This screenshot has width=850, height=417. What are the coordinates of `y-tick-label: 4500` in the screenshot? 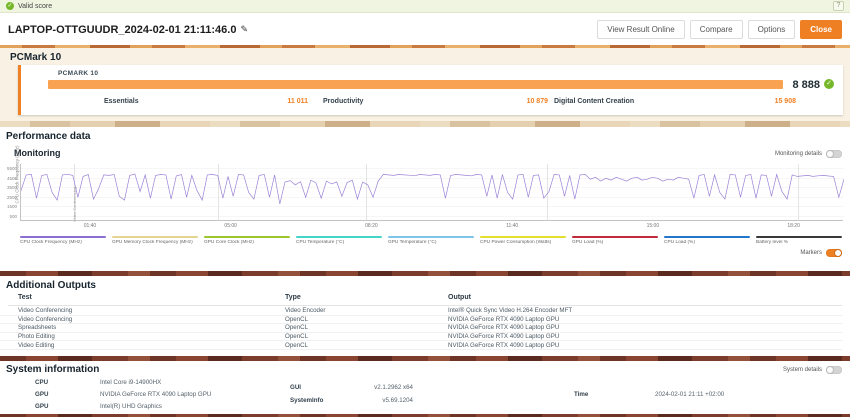 It's located at (11, 178).